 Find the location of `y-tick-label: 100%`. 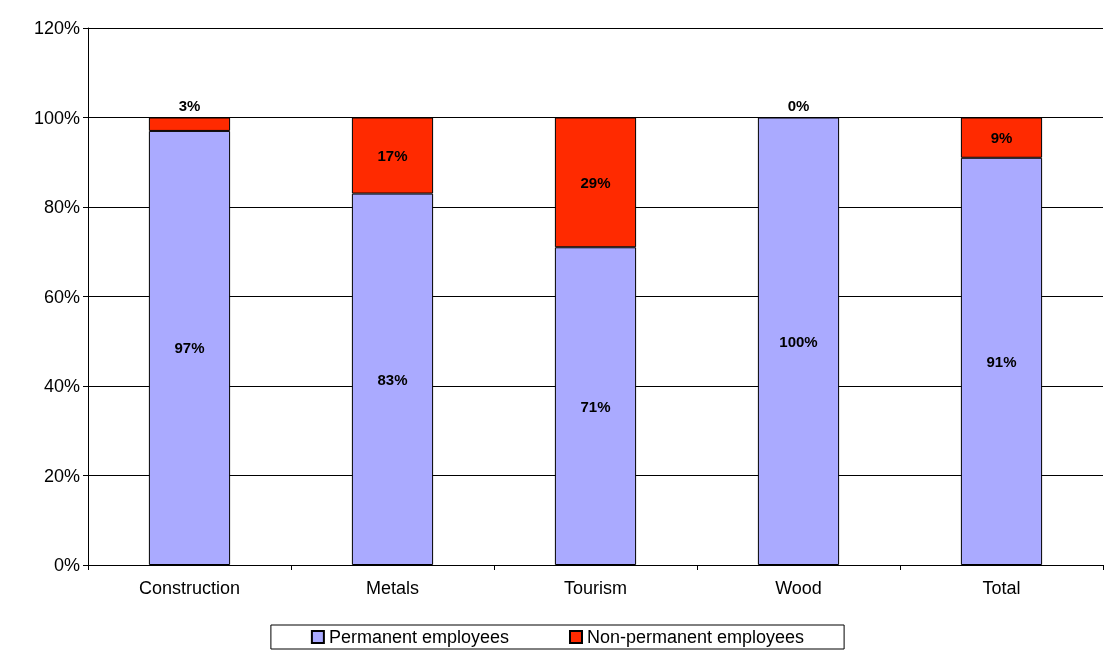

y-tick-label: 100% is located at coordinates (56, 117).